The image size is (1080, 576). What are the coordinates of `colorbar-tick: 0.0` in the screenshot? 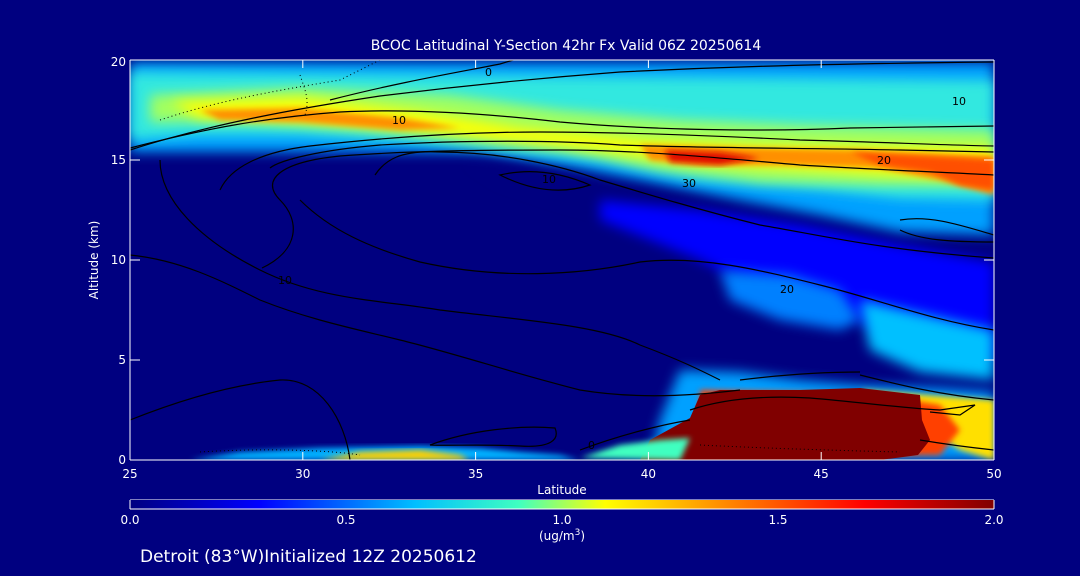 It's located at (129, 520).